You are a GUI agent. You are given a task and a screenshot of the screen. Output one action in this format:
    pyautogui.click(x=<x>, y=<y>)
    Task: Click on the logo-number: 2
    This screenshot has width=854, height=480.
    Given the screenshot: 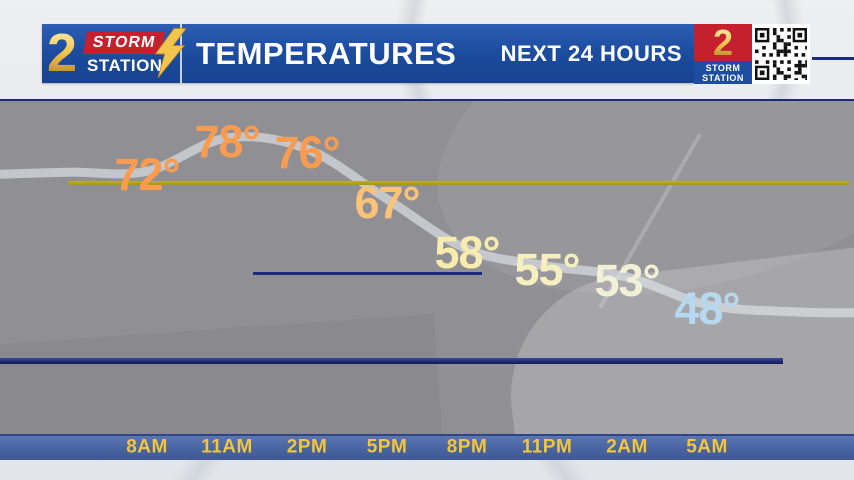 What is the action you would take?
    pyautogui.click(x=62, y=53)
    